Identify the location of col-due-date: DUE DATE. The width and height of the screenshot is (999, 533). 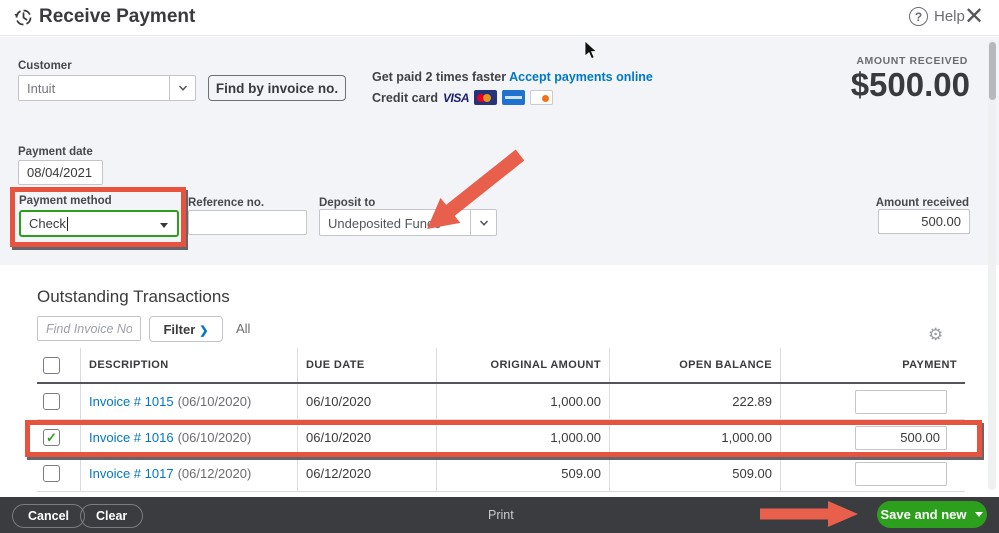
(367, 365).